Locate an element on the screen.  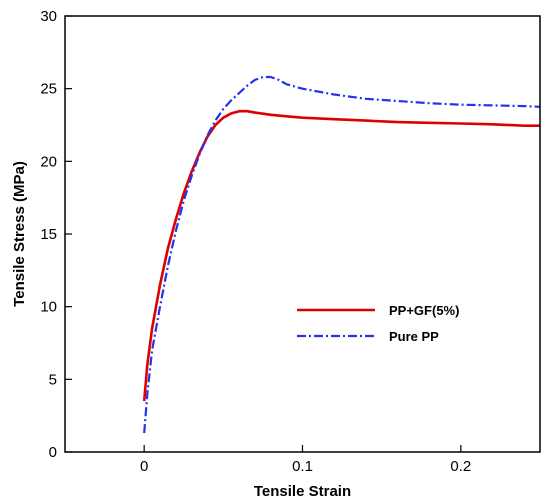
legend-label-pp-gf: PP+GF(5%) is located at coordinates (424, 310).